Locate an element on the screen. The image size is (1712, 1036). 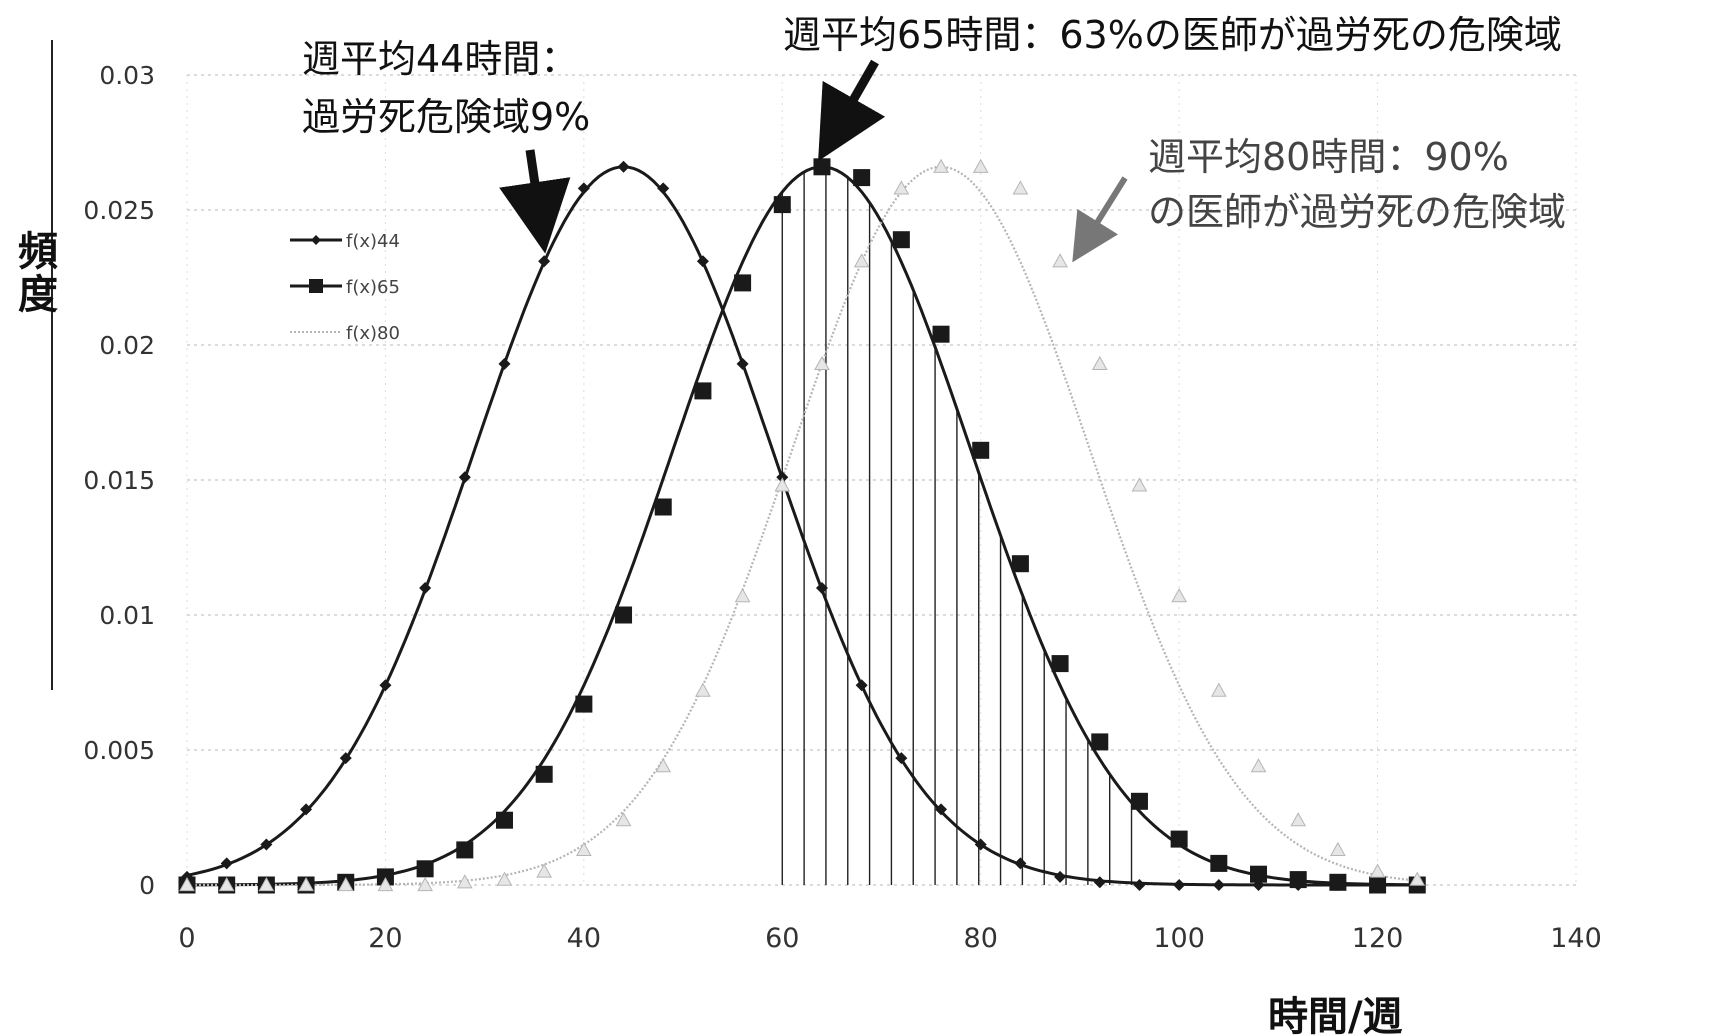
annotation-80: 週平均80時間：90% の医師が過労死の危険域 is located at coordinates (1319, 199).